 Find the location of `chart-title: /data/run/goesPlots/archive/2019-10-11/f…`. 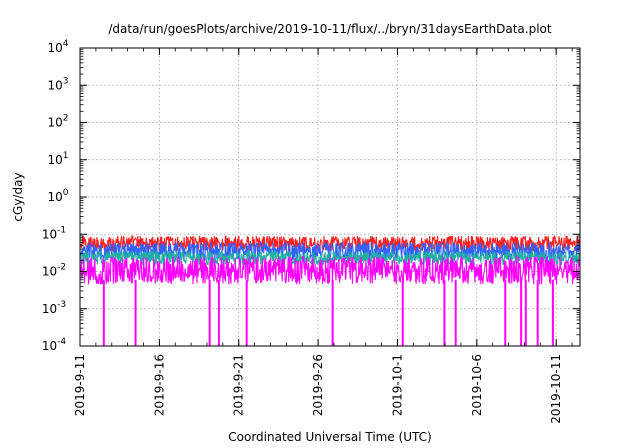

chart-title: /data/run/goesPlots/archive/2019-10-11/f… is located at coordinates (329, 29).